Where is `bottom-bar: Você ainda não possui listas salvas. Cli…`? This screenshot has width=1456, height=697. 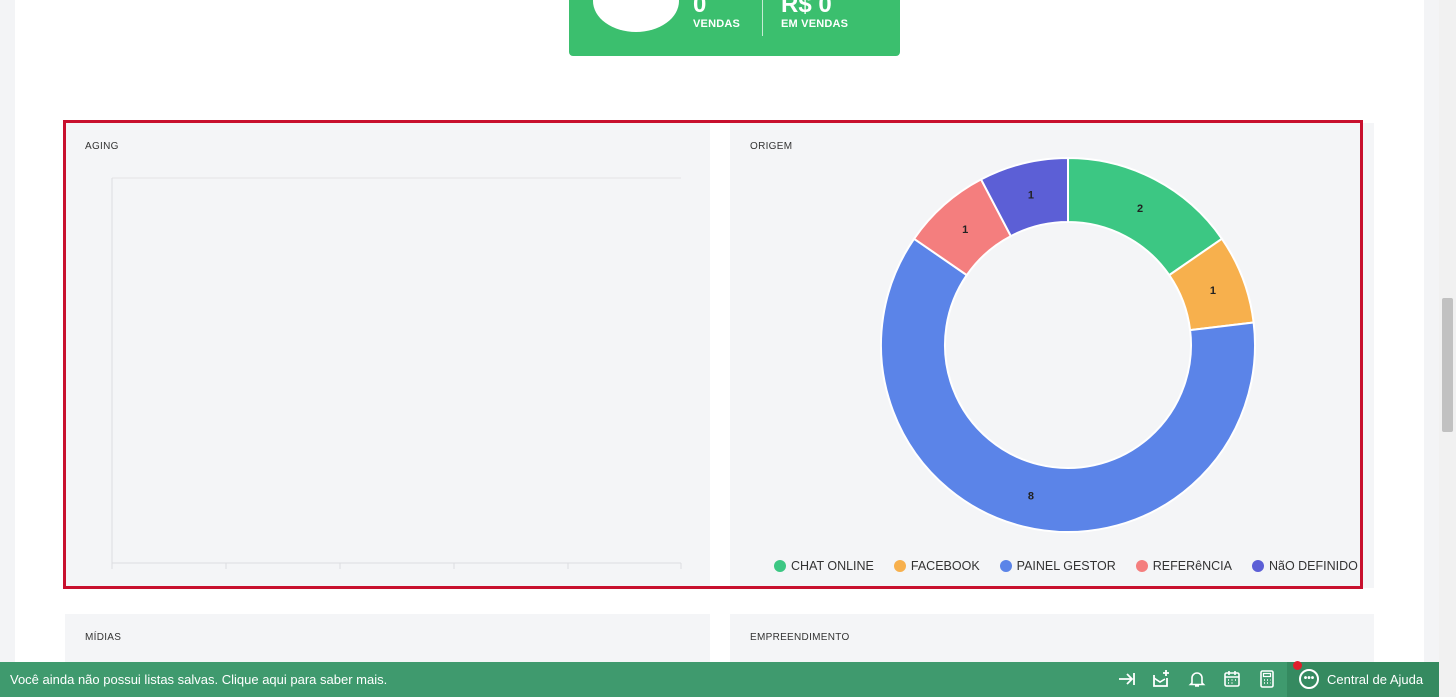
bottom-bar: Você ainda não possui listas salvas. Cli… is located at coordinates (719, 679).